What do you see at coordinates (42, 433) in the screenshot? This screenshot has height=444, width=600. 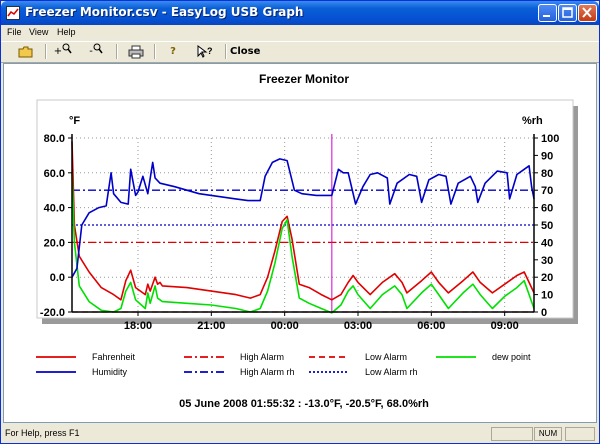 I see `status-help-text: For Help, press F1` at bounding box center [42, 433].